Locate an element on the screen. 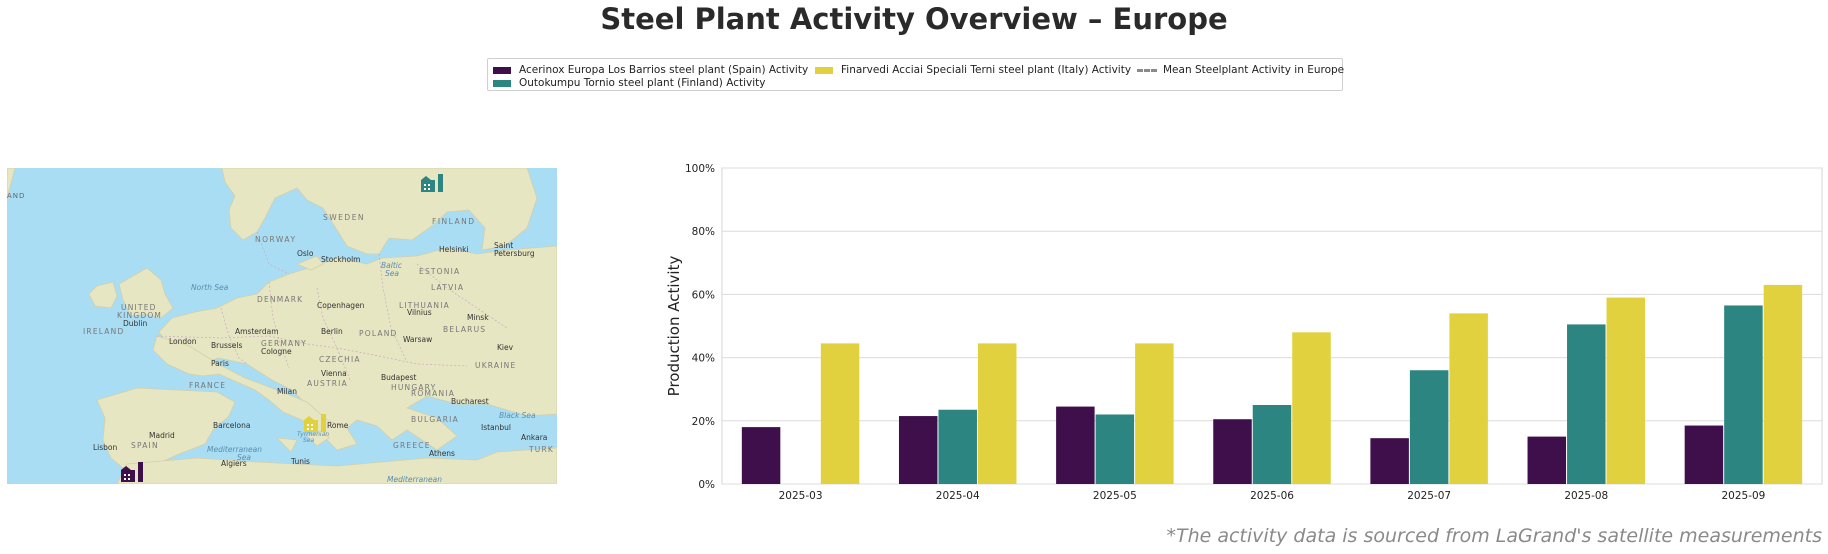 The height and width of the screenshot is (554, 1828). map-label: LATVIA is located at coordinates (447, 287).